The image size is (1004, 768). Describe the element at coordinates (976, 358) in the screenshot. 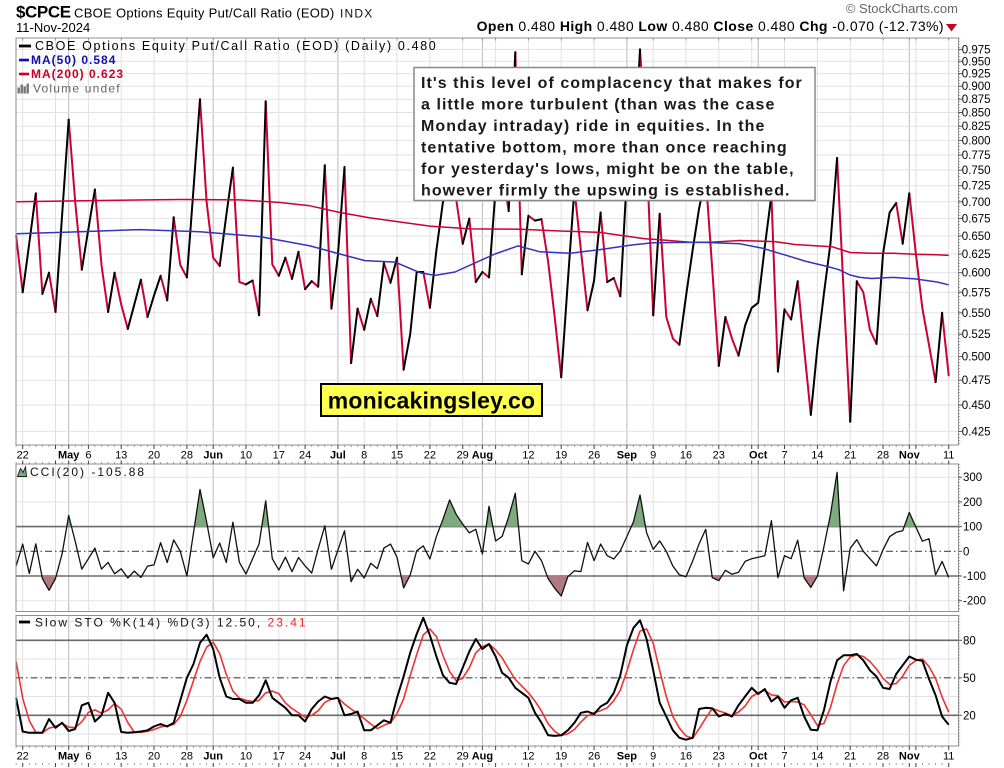

I see `svg-text: 0.500` at that location.